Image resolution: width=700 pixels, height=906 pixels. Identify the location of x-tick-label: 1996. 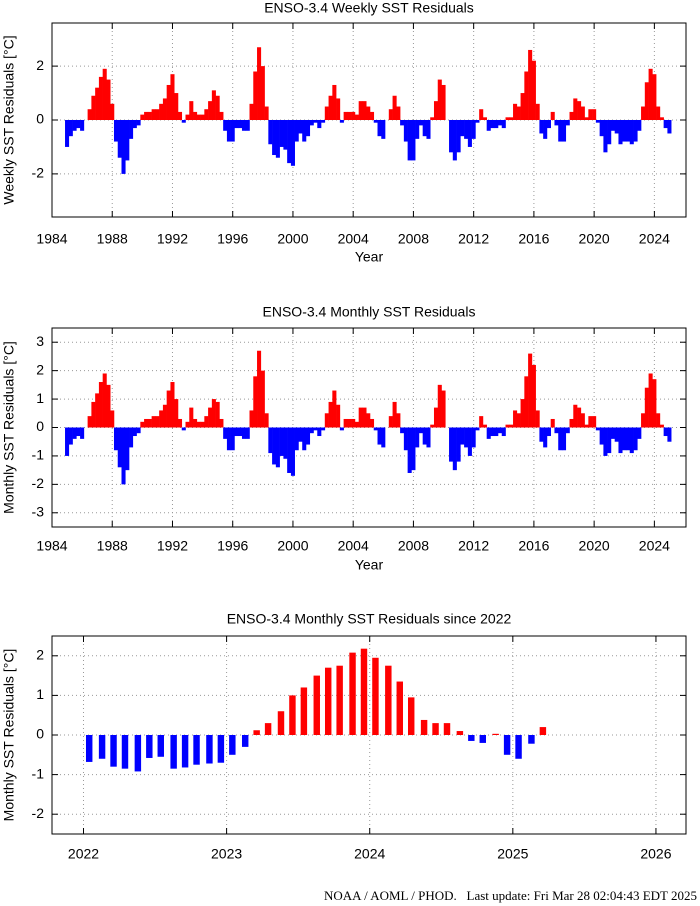
(232, 239).